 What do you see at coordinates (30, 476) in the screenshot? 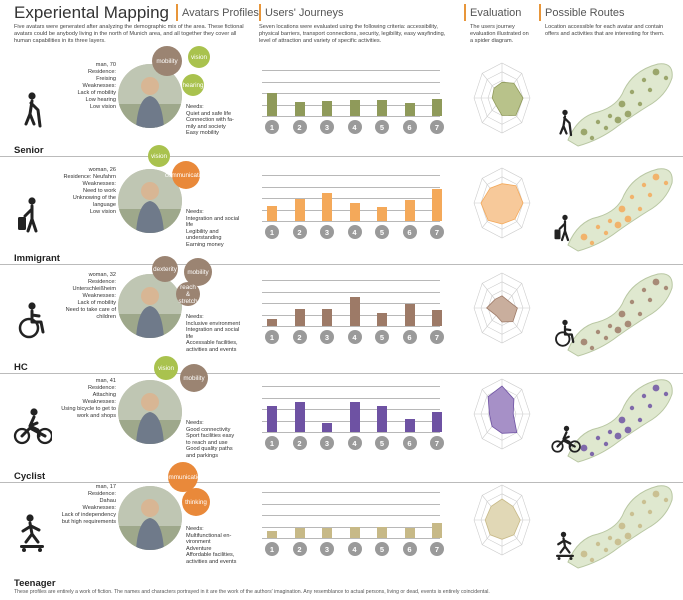
I see `avatar-label: Cyclist` at bounding box center [30, 476].